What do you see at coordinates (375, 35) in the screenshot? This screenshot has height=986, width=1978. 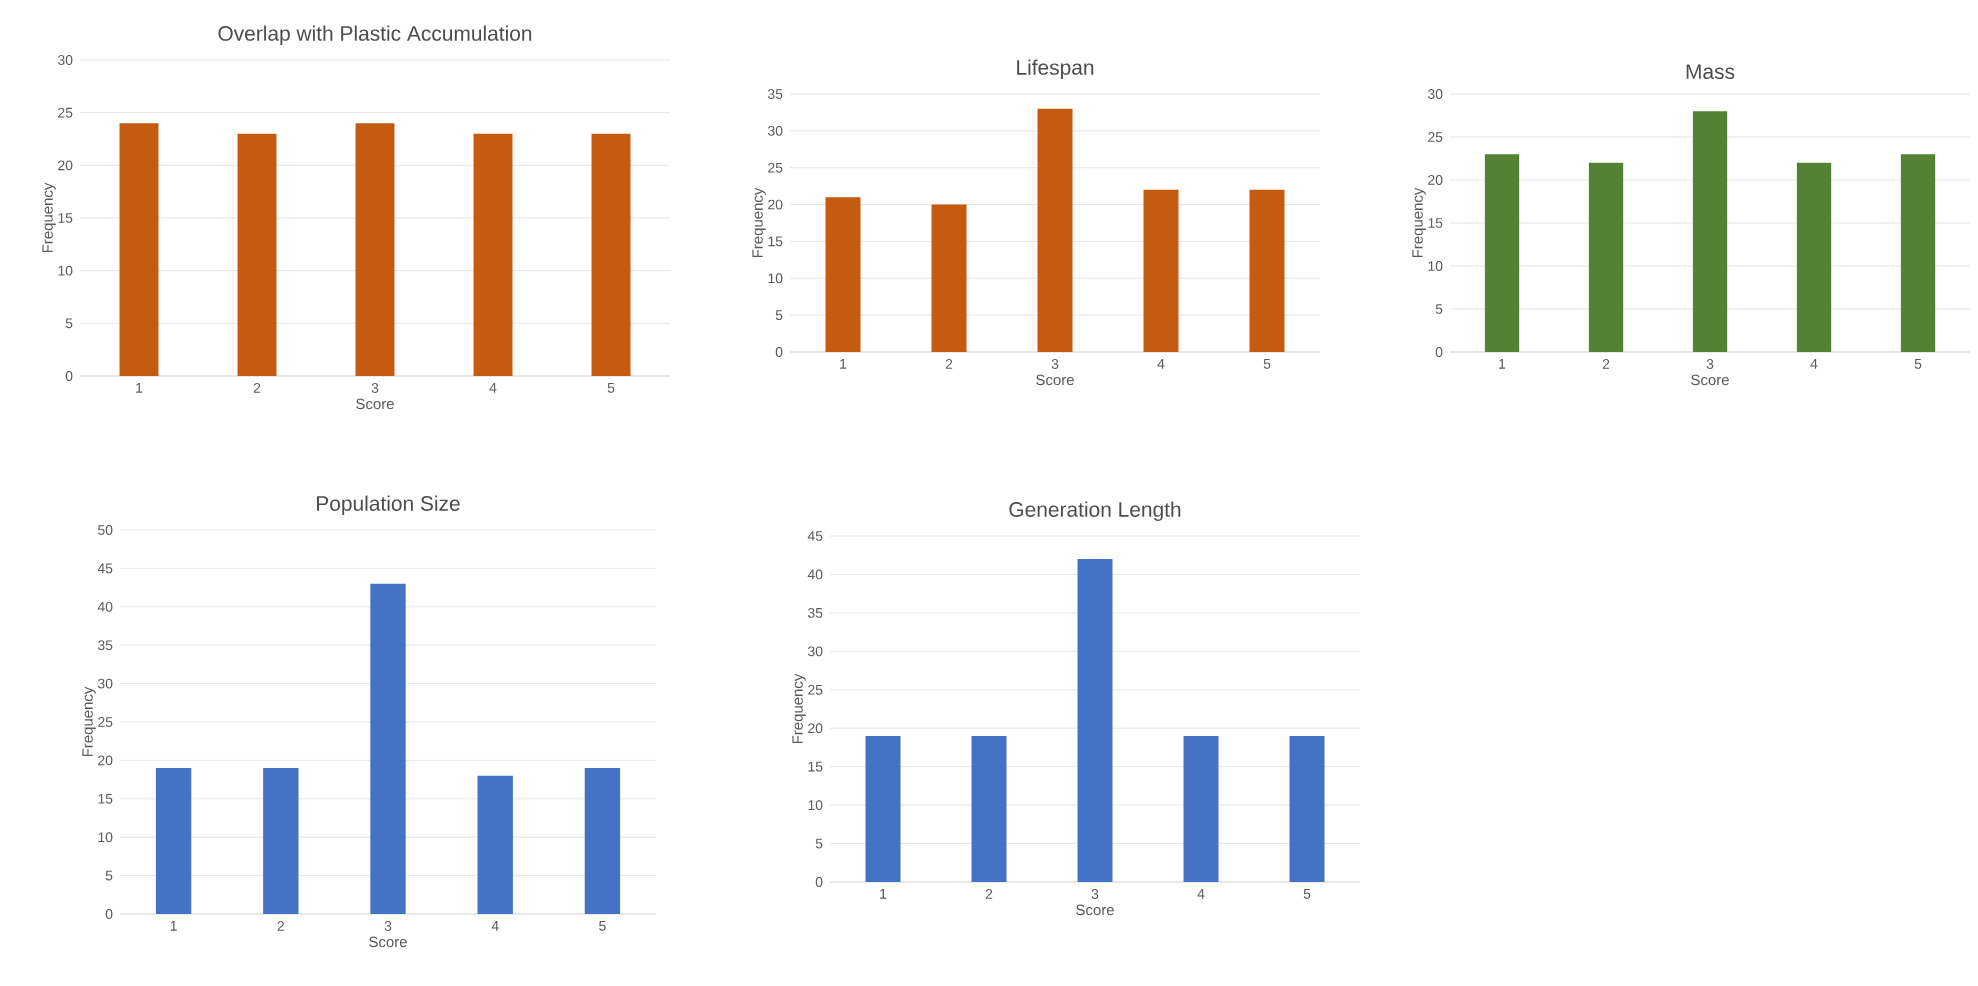 I see `chart-title: Overlap with Plastic Accumulation` at bounding box center [375, 35].